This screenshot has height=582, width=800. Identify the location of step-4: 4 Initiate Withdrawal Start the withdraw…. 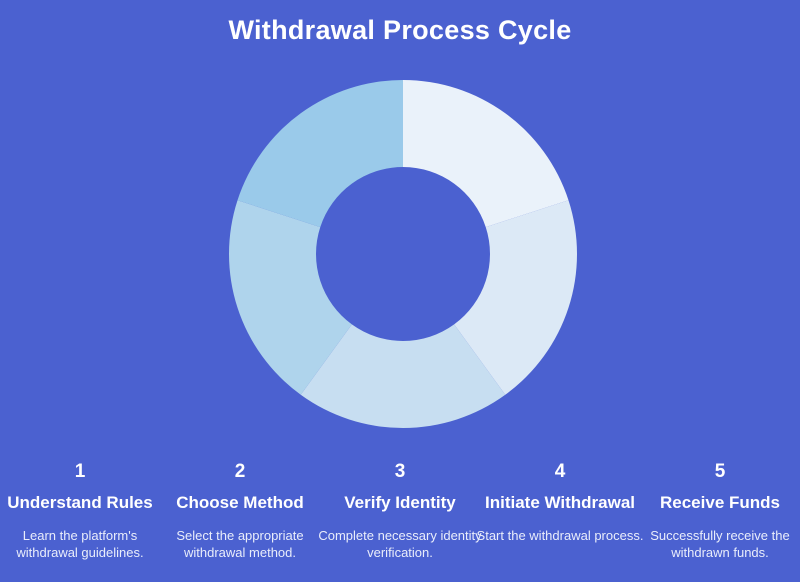
(560, 511).